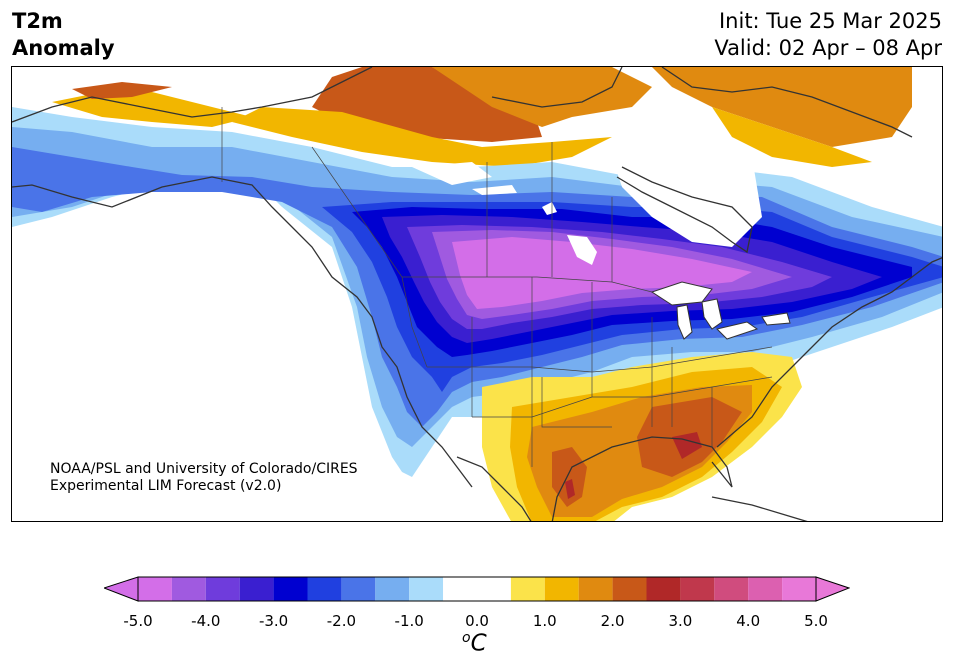 Image resolution: width=954 pixels, height=671 pixels. I want to click on colorbar, so click(477, 589).